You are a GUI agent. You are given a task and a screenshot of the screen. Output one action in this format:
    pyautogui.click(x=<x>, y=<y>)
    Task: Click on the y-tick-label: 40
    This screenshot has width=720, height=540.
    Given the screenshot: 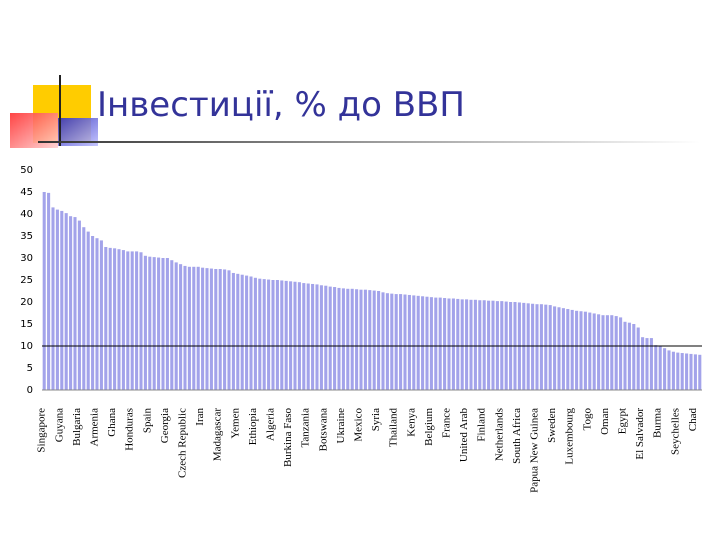 What is the action you would take?
    pyautogui.click(x=26, y=214)
    